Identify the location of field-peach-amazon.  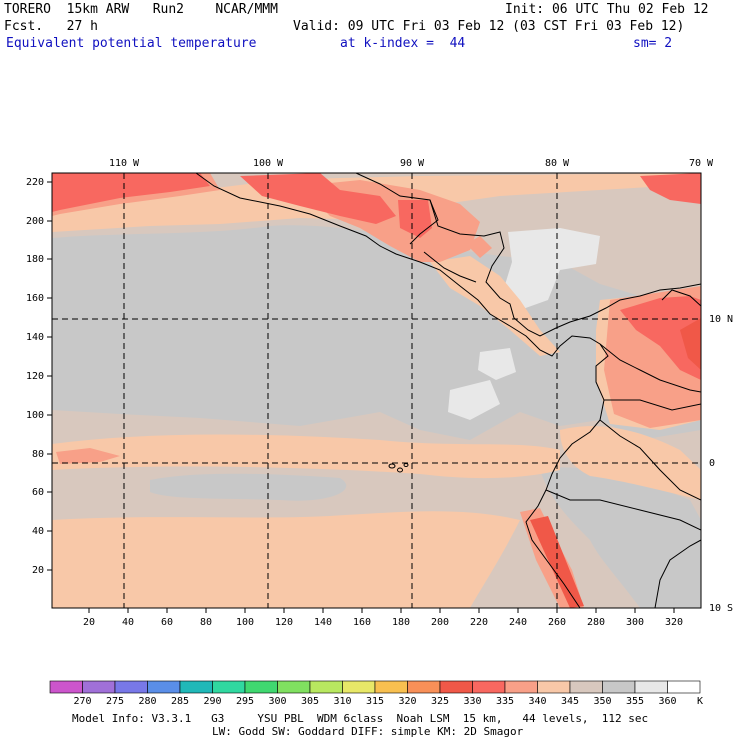
(630, 463).